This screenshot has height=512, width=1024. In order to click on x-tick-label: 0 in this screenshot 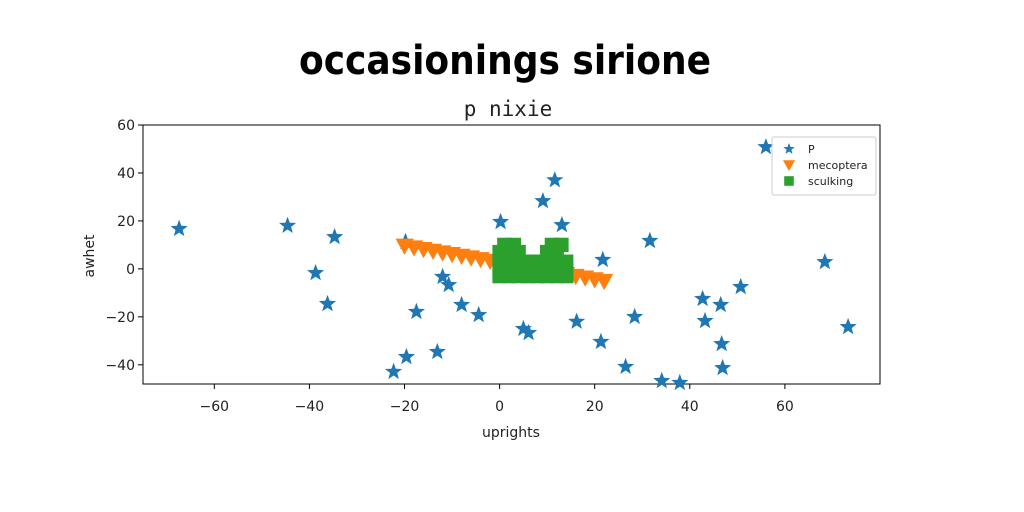, I will do `click(499, 407)`.